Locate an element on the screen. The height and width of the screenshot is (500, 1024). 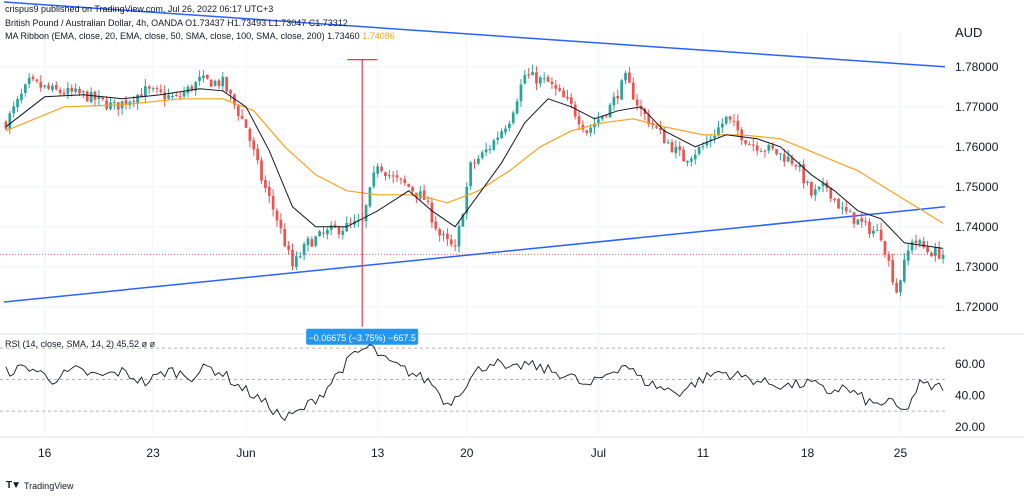
price-tick-label: 1.73000 is located at coordinates (977, 267).